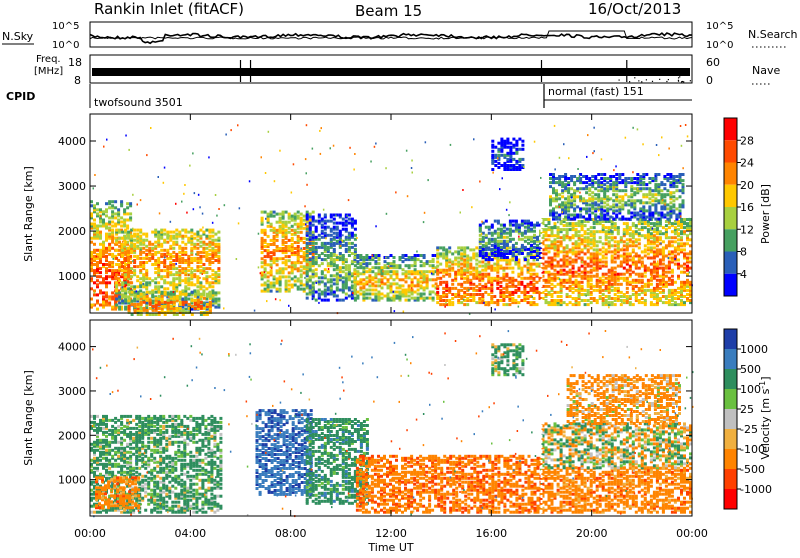 The image size is (800, 558). I want to click on freq-label-1: Freq., so click(48, 59).